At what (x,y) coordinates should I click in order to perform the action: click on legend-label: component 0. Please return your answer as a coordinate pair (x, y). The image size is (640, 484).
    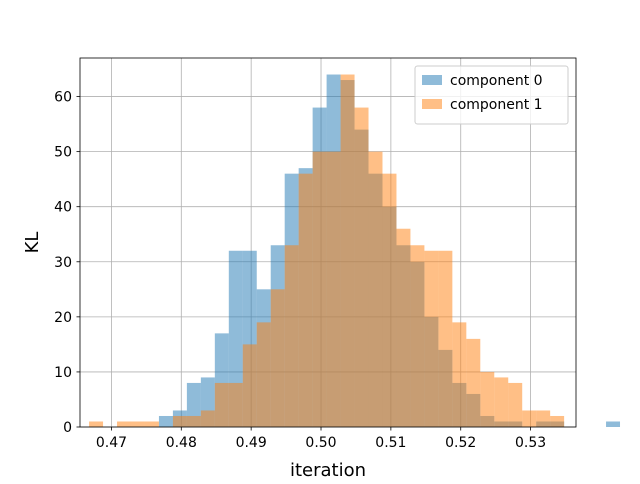
    Looking at the image, I should click on (496, 81).